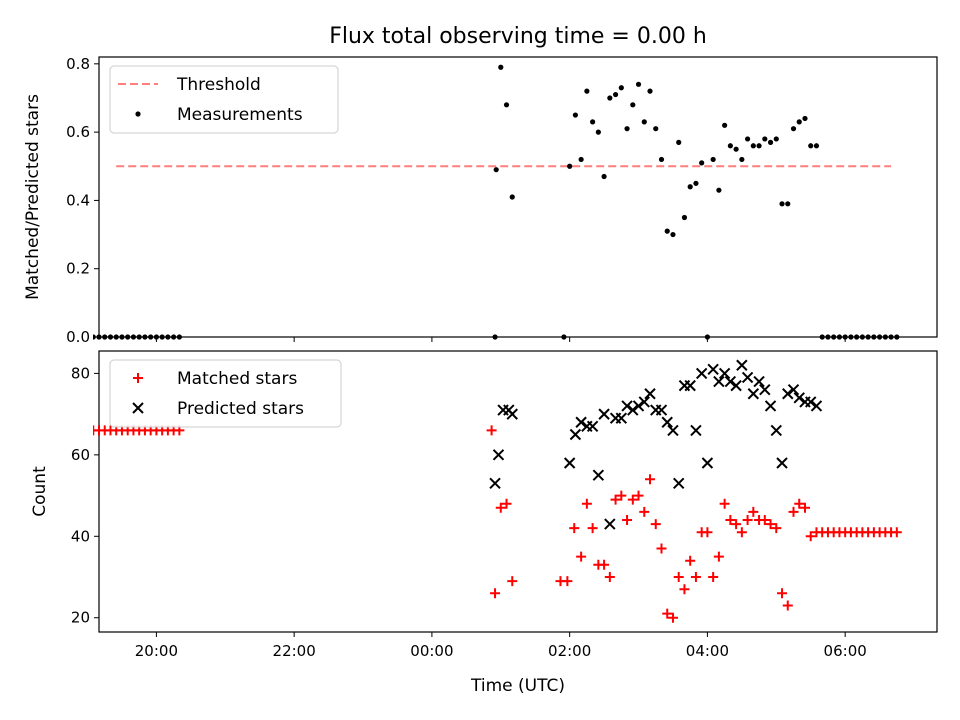 The image size is (960, 720). What do you see at coordinates (80, 455) in the screenshot?
I see `y-tick-label: 60` at bounding box center [80, 455].